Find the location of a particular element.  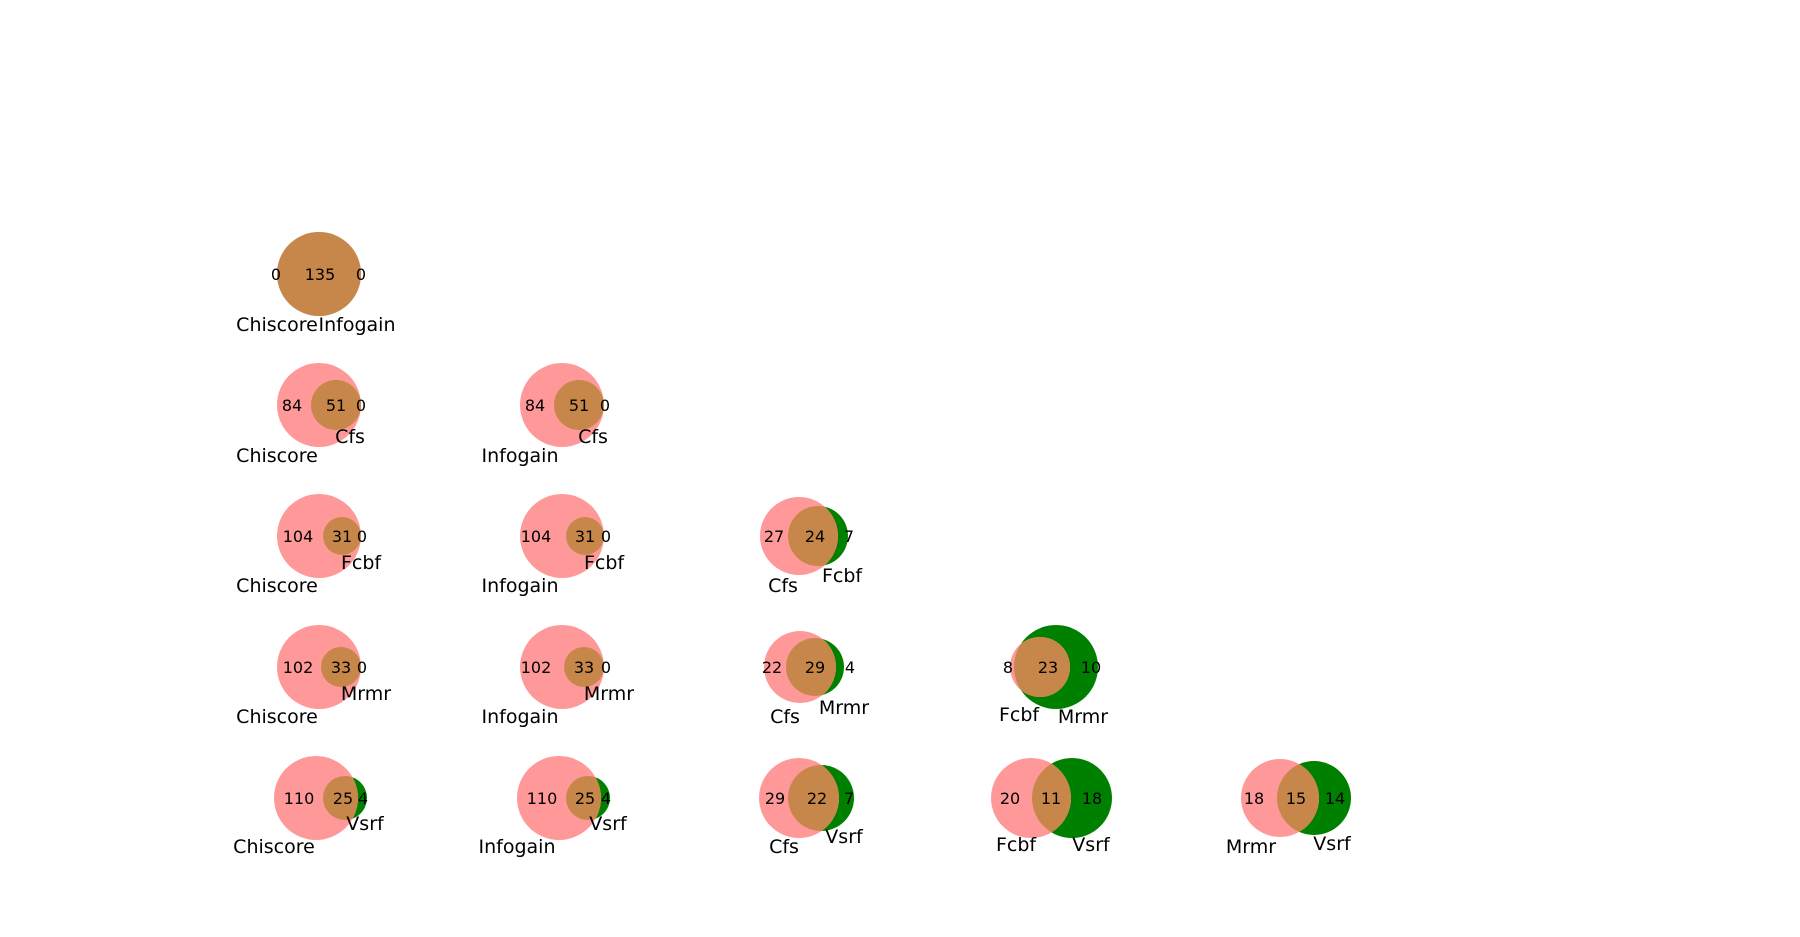

left-only-count: 27 is located at coordinates (774, 536).